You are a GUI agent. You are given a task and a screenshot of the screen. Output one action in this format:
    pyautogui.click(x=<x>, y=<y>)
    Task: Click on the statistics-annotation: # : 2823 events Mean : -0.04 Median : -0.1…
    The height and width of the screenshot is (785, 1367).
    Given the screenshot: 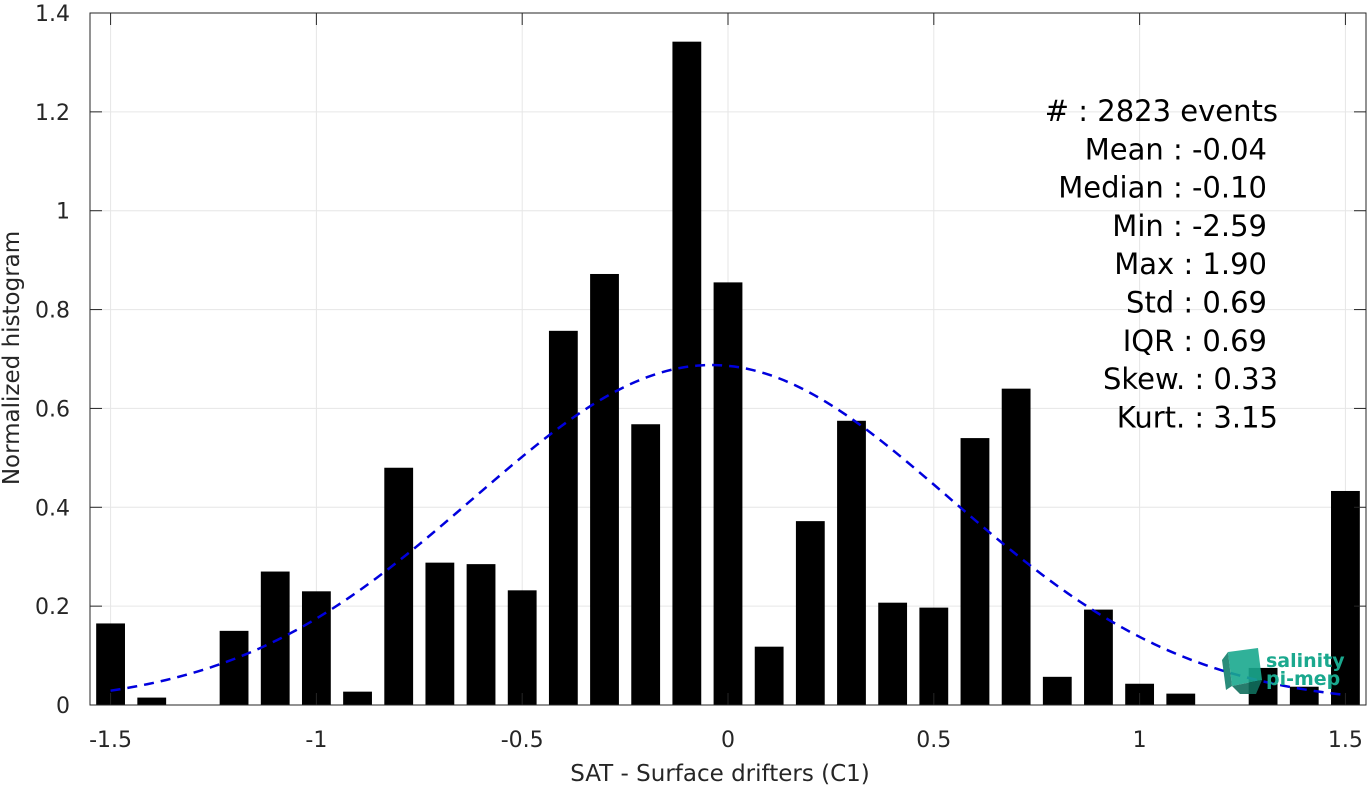 What is the action you would take?
    pyautogui.click(x=1161, y=264)
    